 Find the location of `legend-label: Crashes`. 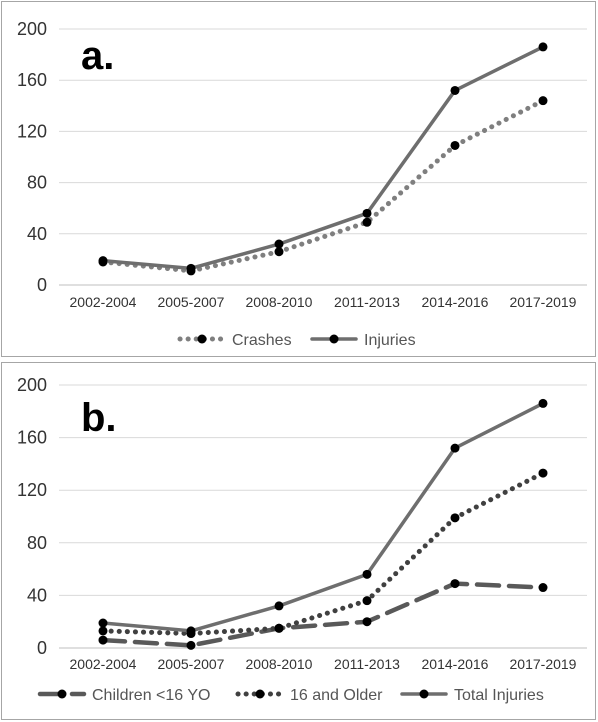

legend-label: Crashes is located at coordinates (262, 340).